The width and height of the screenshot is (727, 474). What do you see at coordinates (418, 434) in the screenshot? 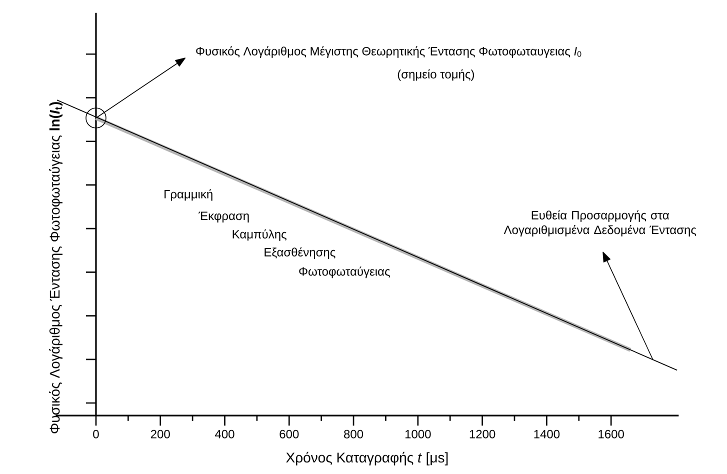
I see `x-tick-label: 1000` at bounding box center [418, 434].